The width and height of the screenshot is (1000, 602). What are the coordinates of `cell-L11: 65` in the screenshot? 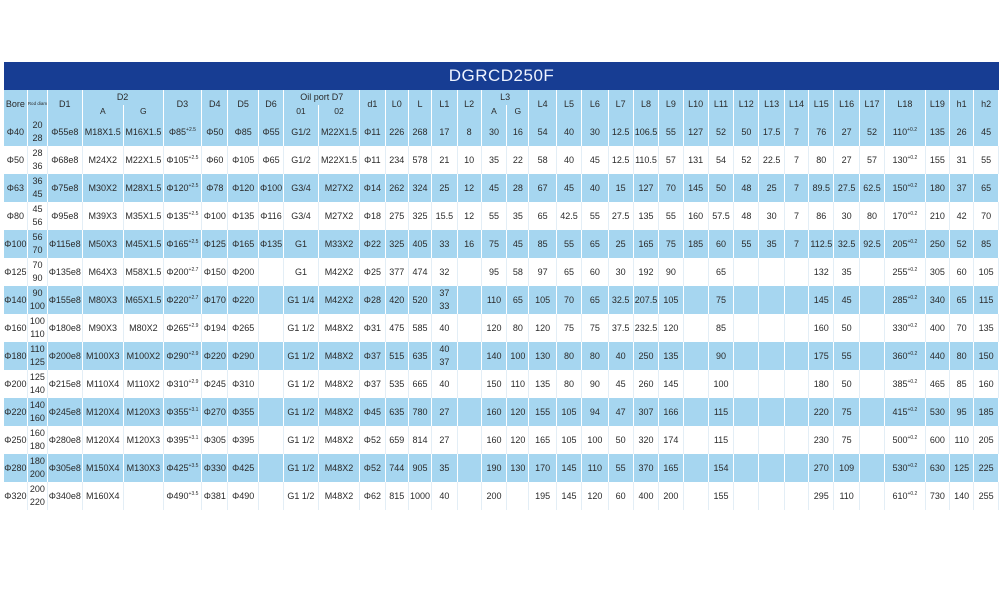 It's located at (721, 272).